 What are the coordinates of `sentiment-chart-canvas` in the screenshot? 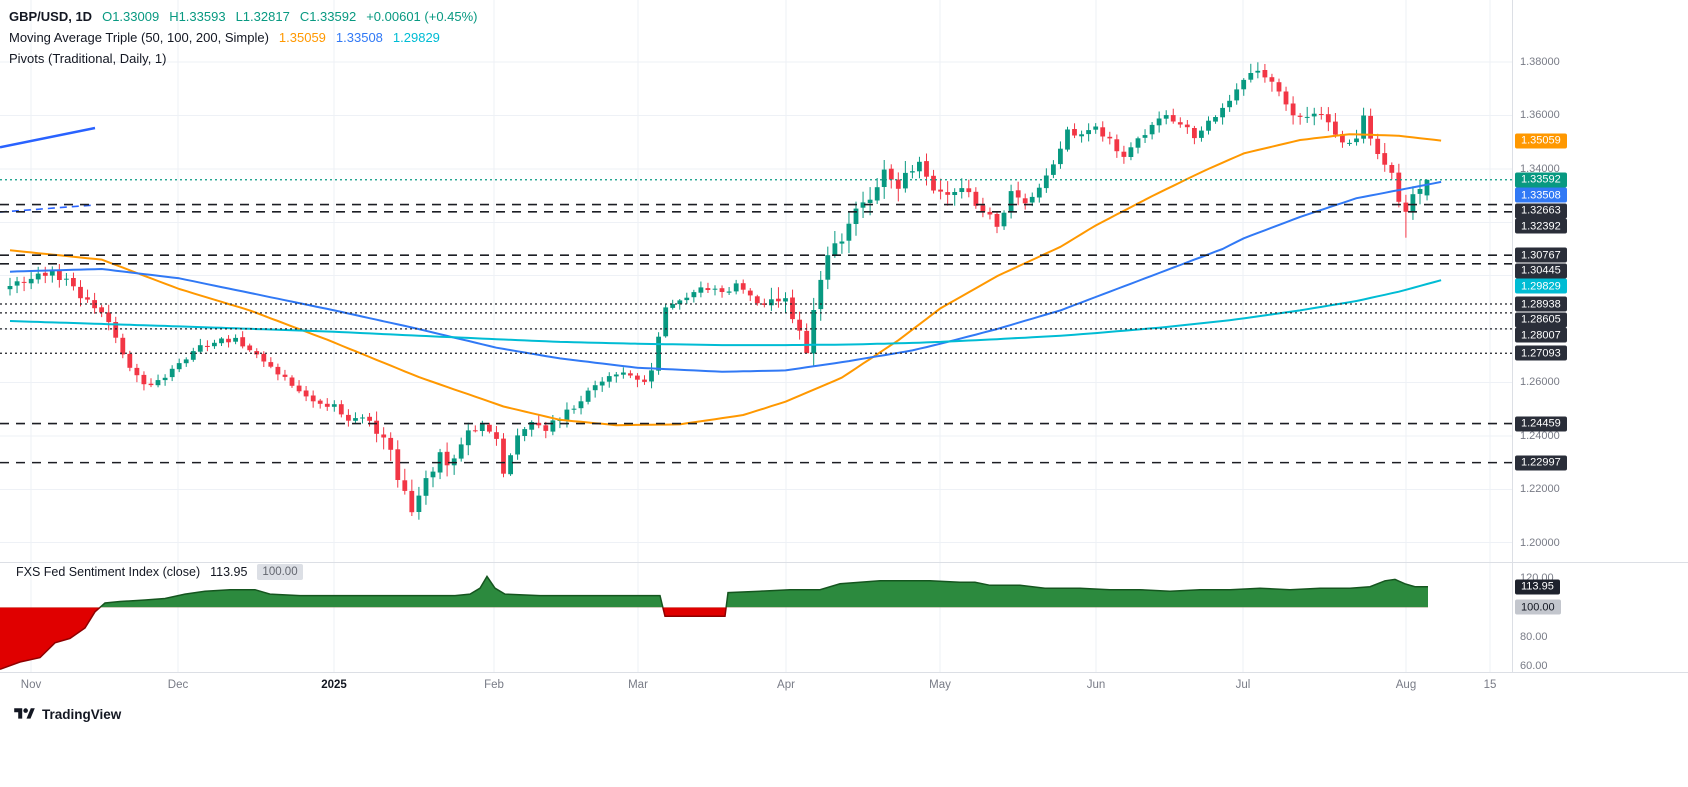 It's located at (756, 617).